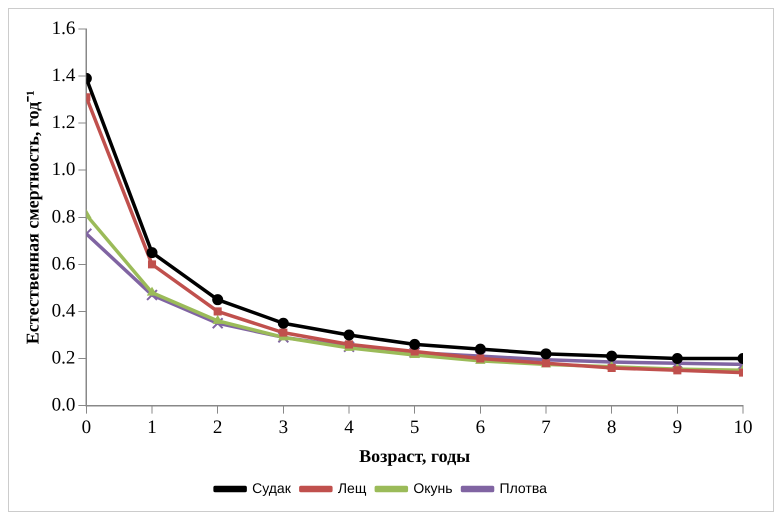  What do you see at coordinates (64, 28) in the screenshot?
I see `y-tick-label: 1.6` at bounding box center [64, 28].